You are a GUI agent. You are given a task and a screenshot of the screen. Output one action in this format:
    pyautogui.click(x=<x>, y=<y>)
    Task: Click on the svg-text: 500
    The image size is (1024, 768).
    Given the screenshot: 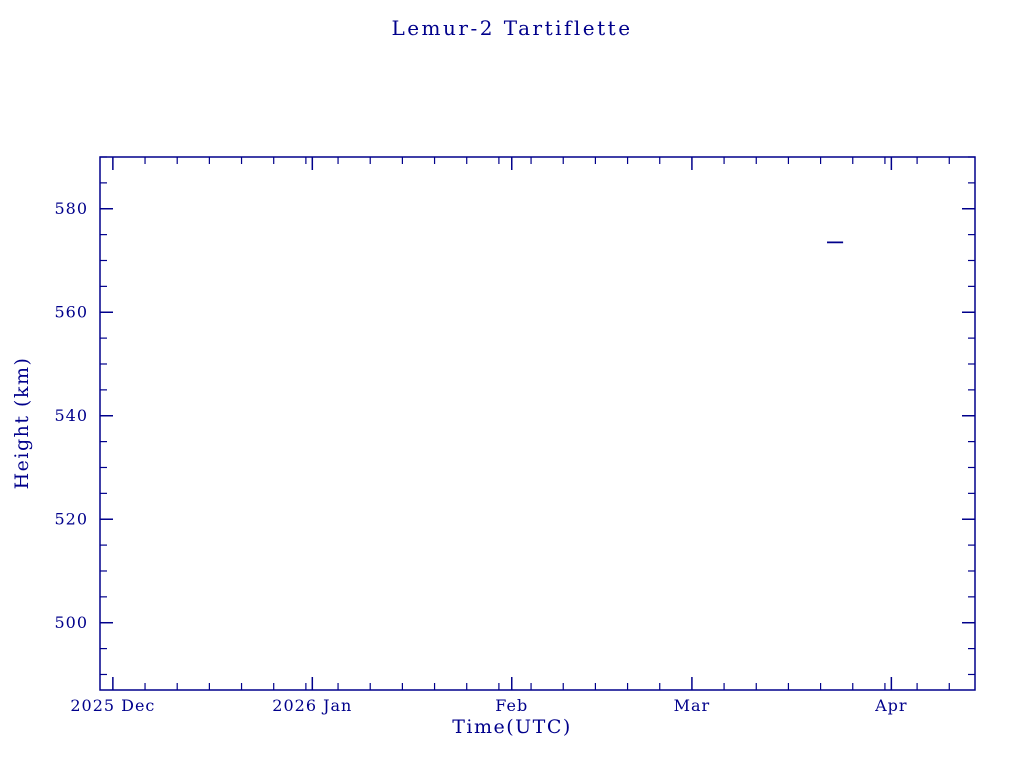 What is the action you would take?
    pyautogui.click(x=71, y=622)
    